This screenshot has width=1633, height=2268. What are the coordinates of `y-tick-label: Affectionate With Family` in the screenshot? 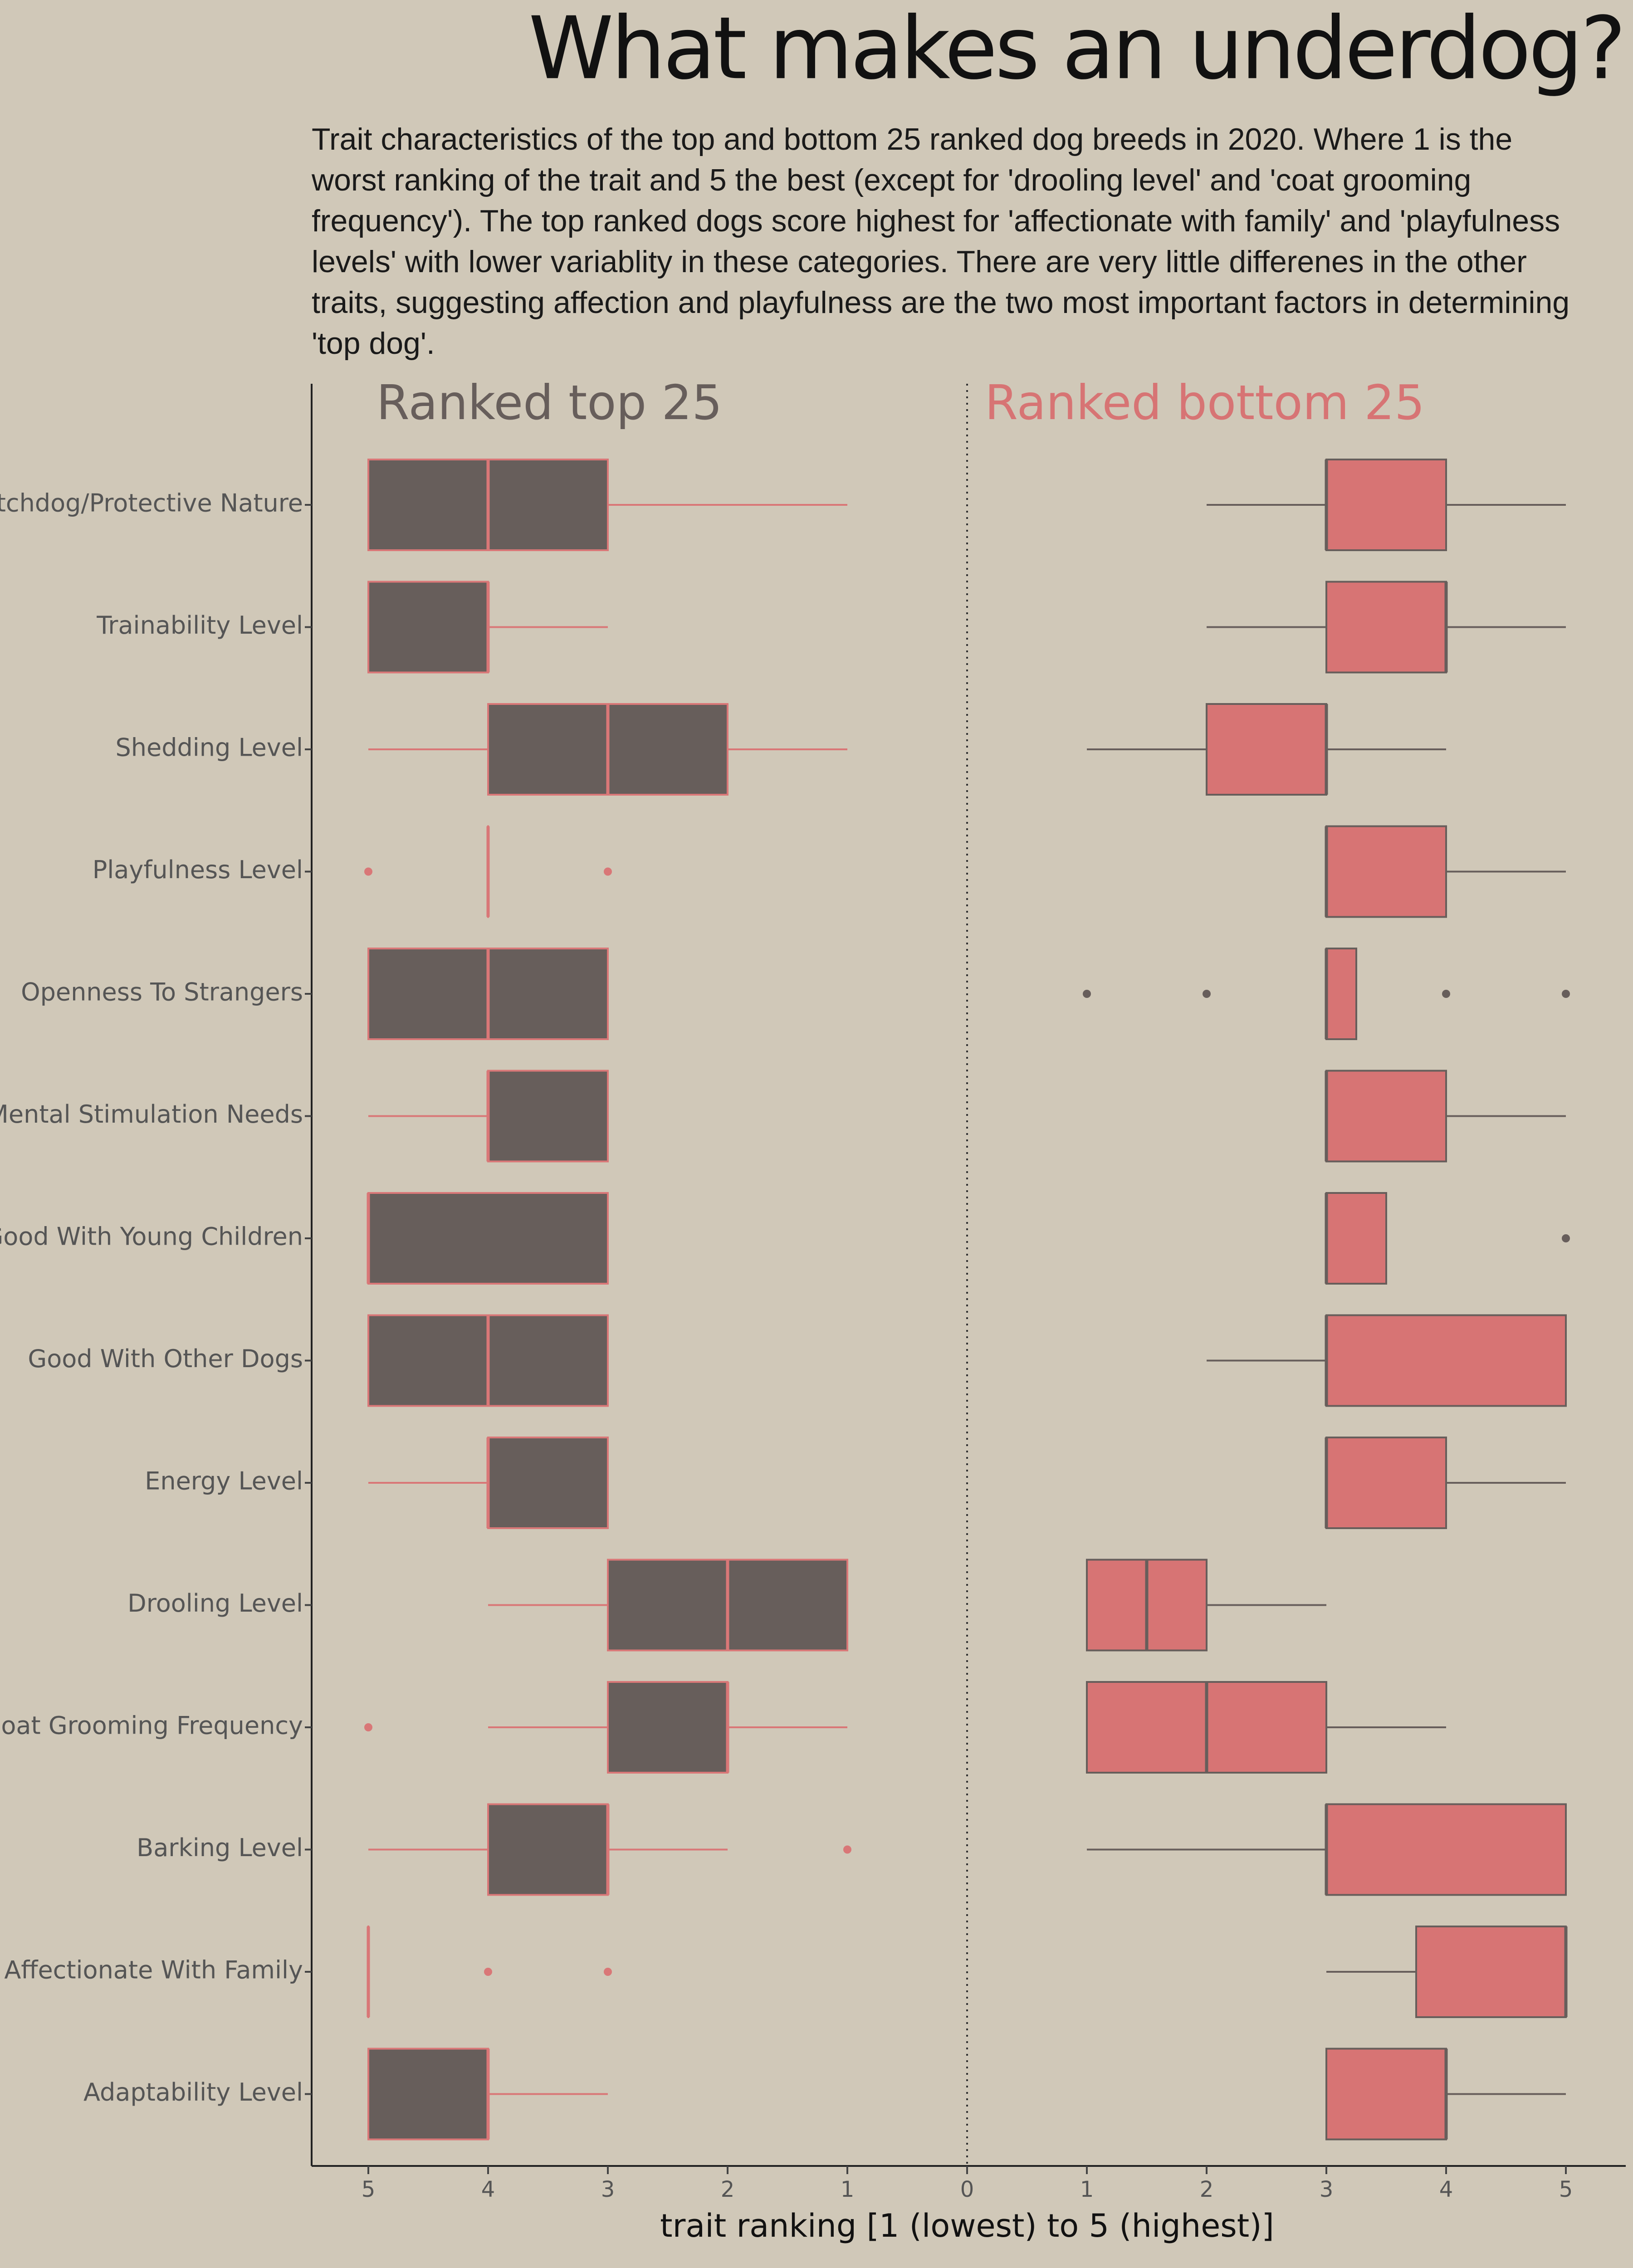 It's located at (153, 1970).